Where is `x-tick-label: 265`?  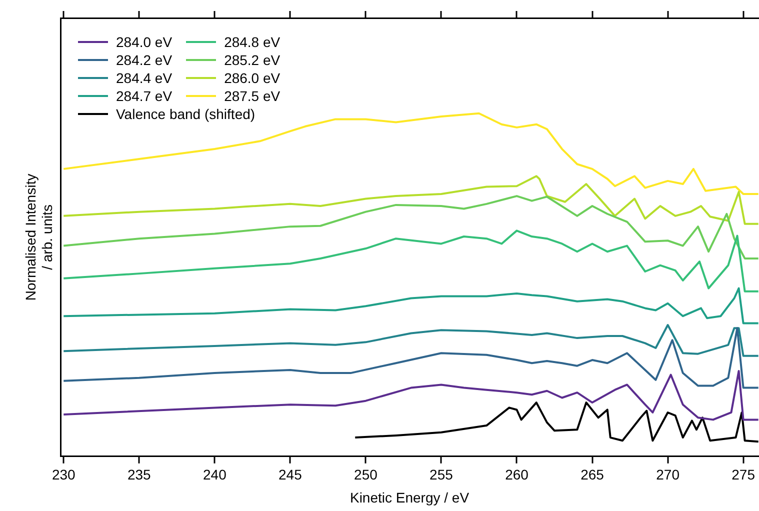
x-tick-label: 265 is located at coordinates (592, 474).